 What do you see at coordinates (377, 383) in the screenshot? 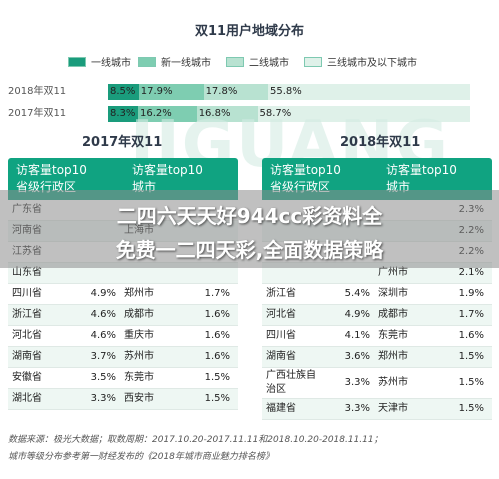
I see `table-row: 广西壮族自治区 3.3% 苏州市 1.5%` at bounding box center [377, 383].